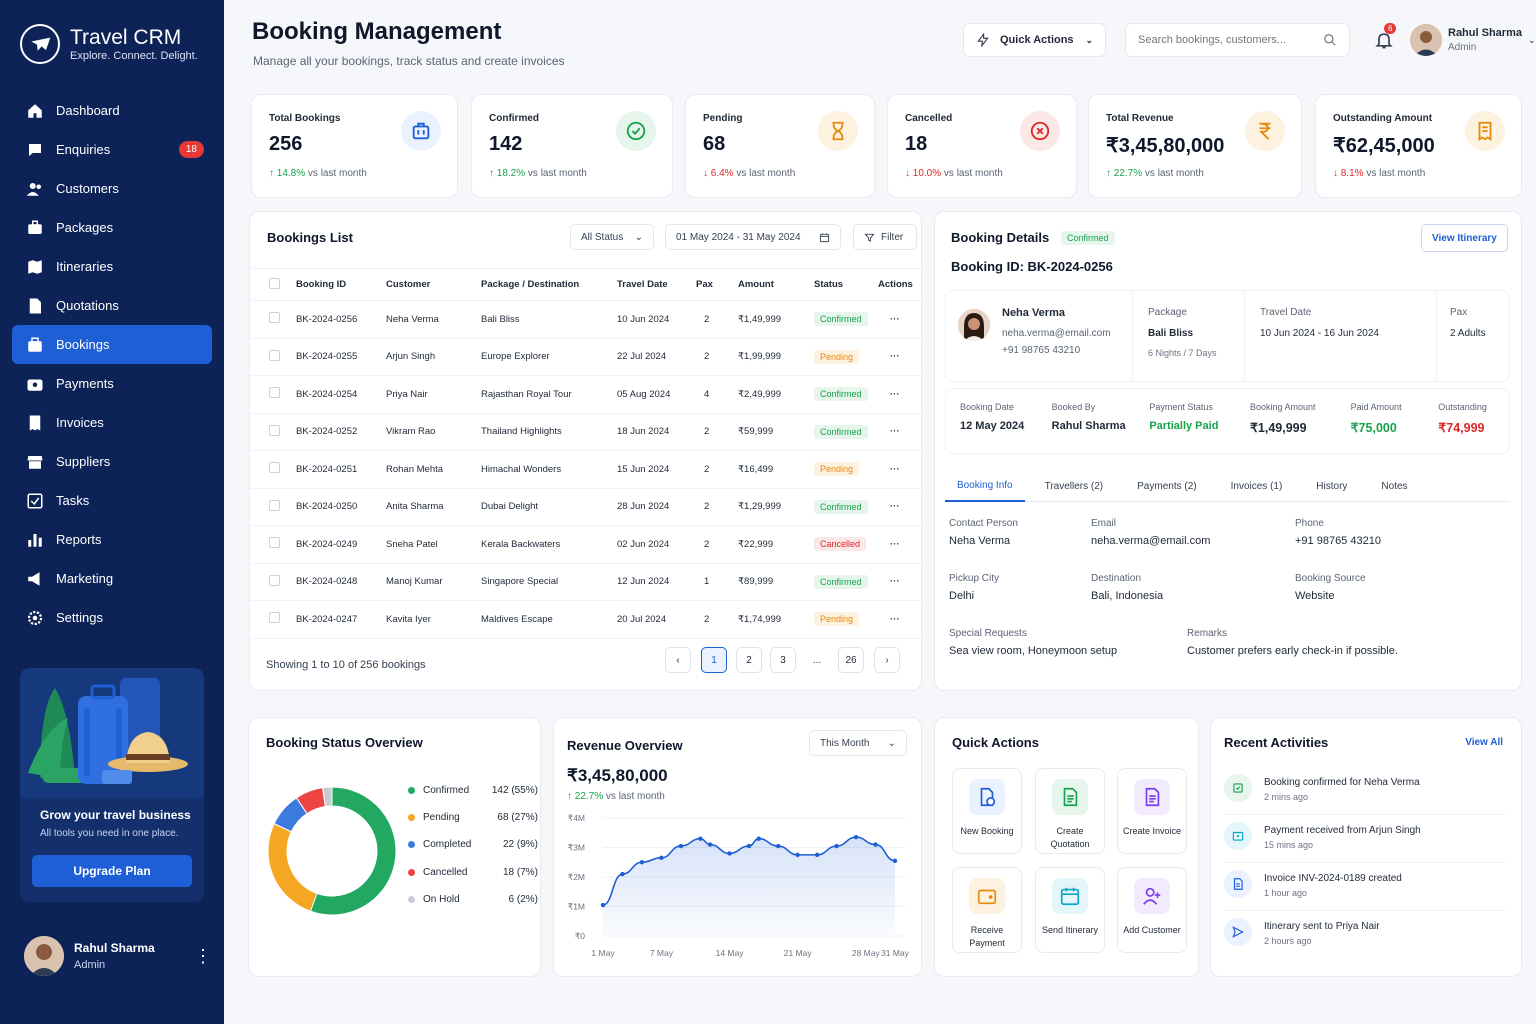 The image size is (1536, 1024). I want to click on column-header: Pax, so click(717, 284).